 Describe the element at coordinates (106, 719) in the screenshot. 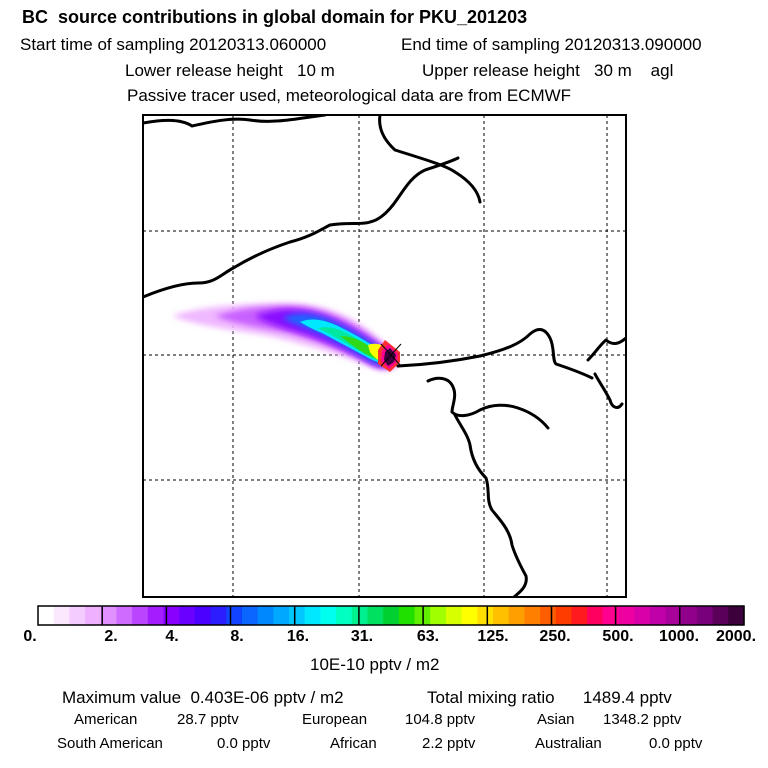

I see `region-name: American` at that location.